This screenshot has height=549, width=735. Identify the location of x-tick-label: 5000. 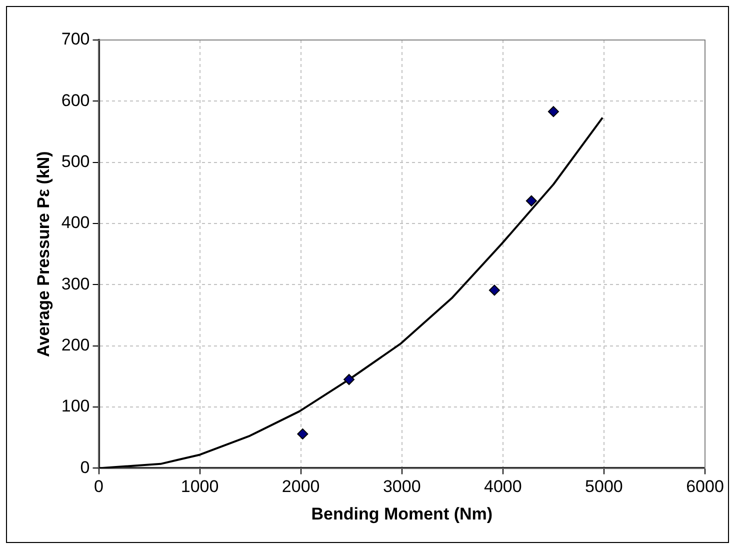
(604, 486).